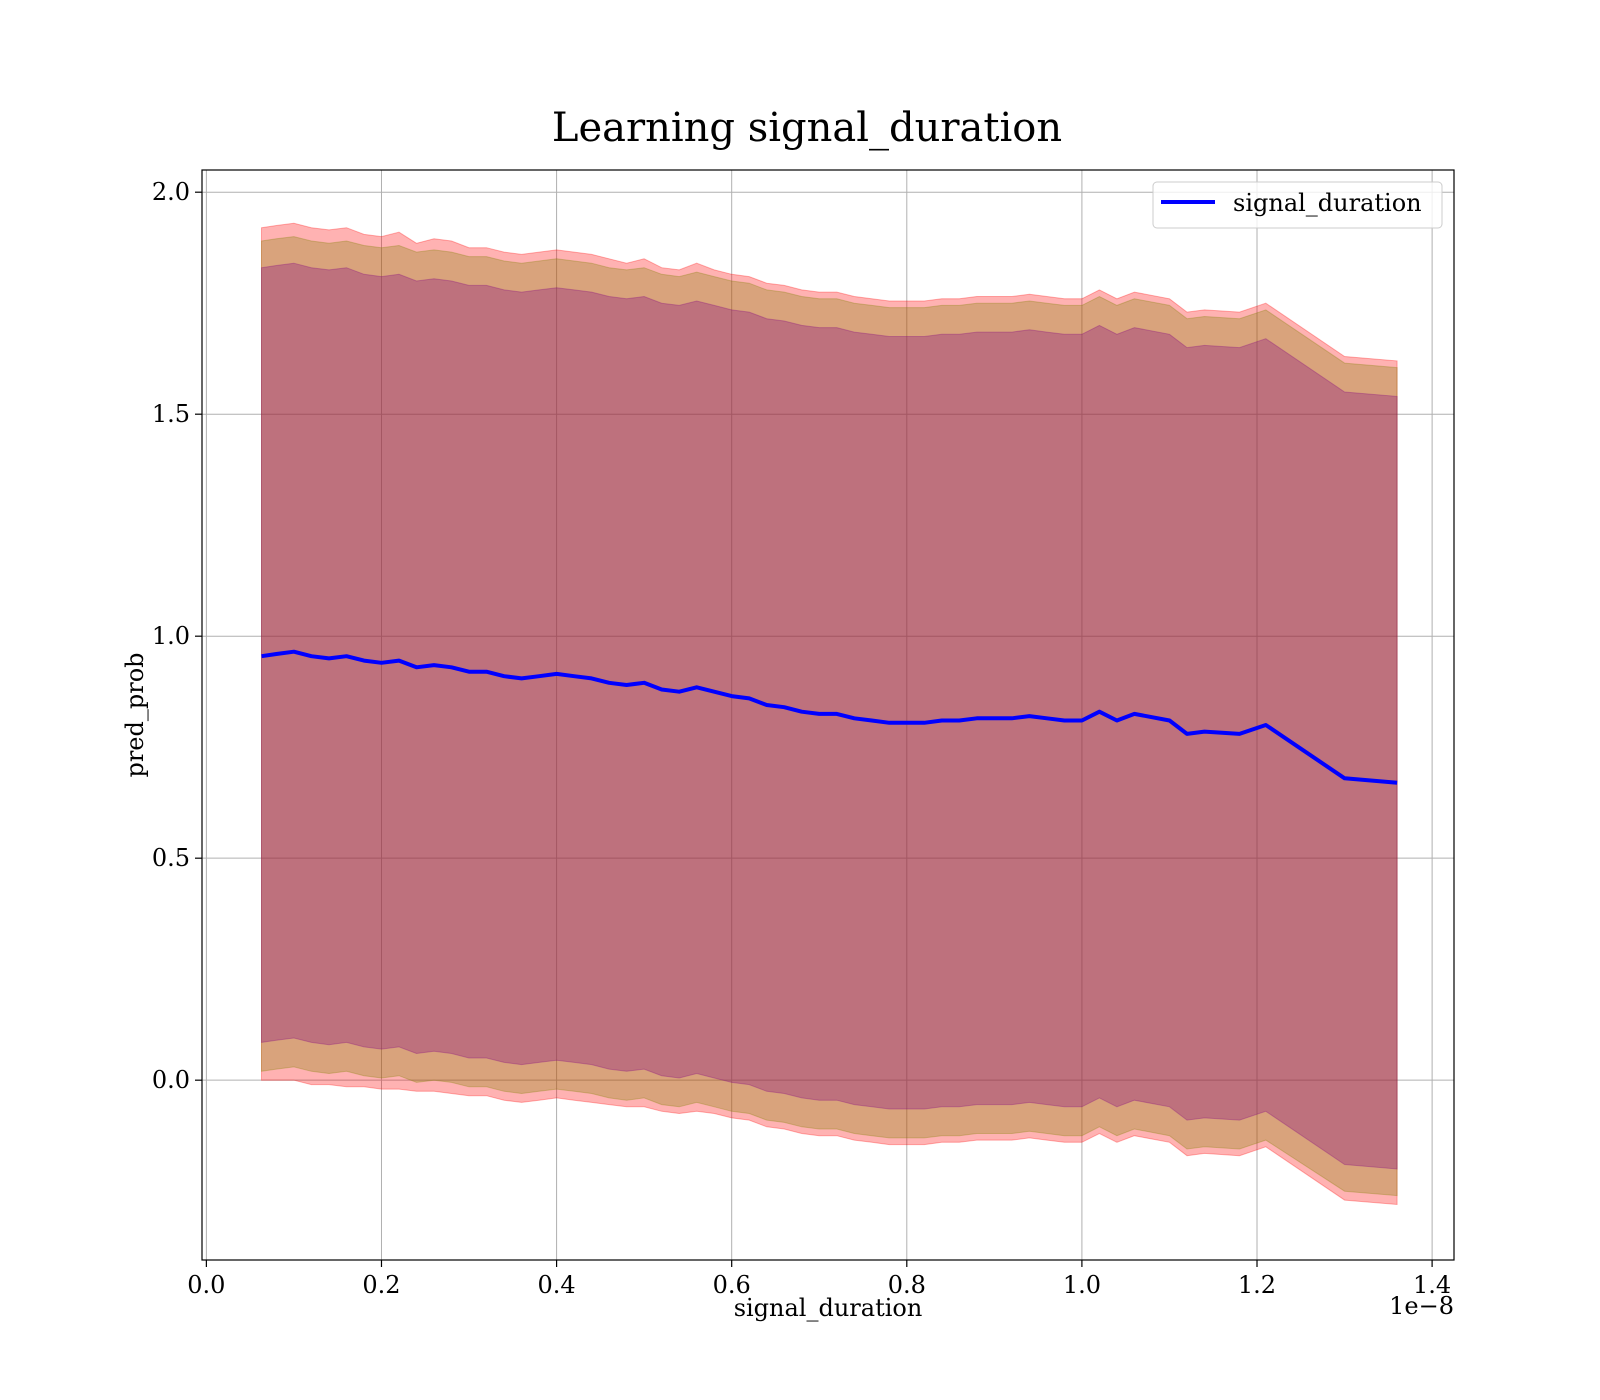  I want to click on y-axis-ticks: 0.0 0.5 1.0 1.5 2.0, so click(177, 636).